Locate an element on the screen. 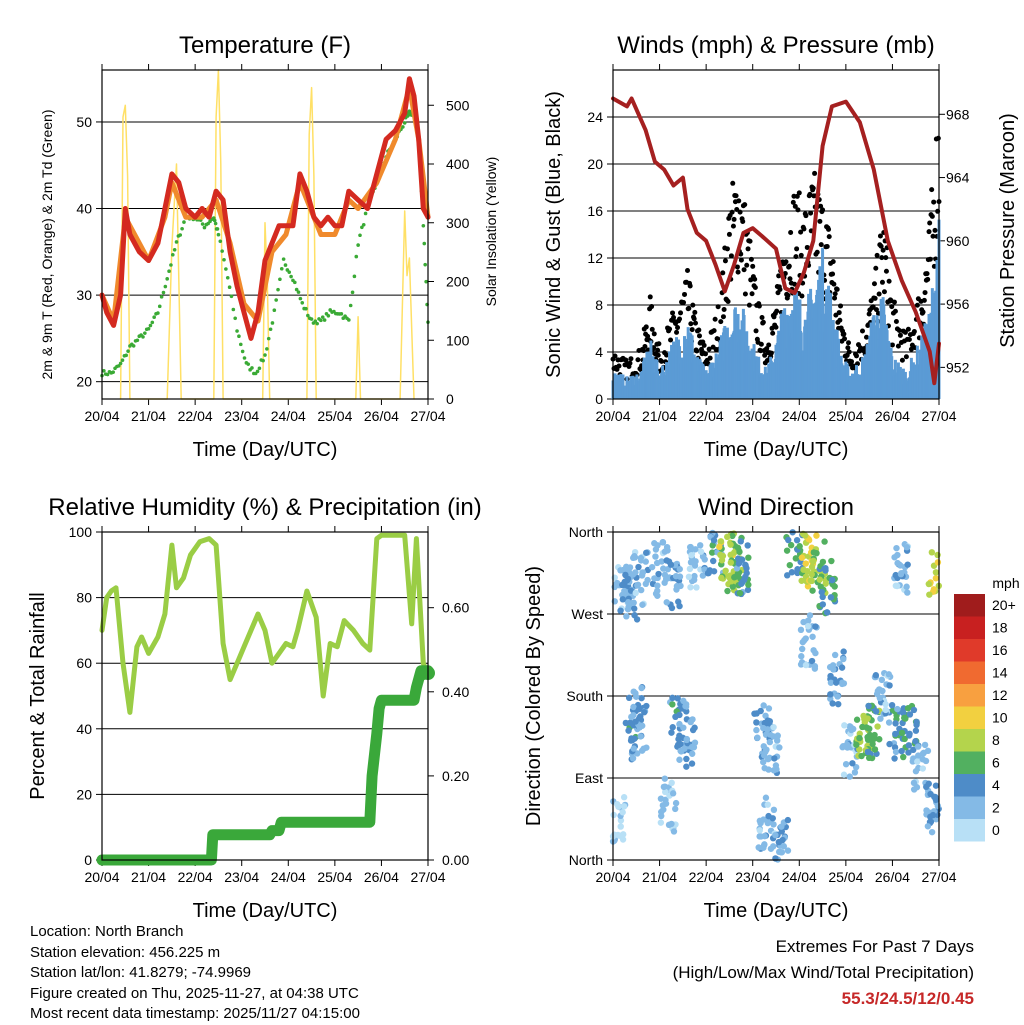  y-tick-label: 40 is located at coordinates (84, 729).